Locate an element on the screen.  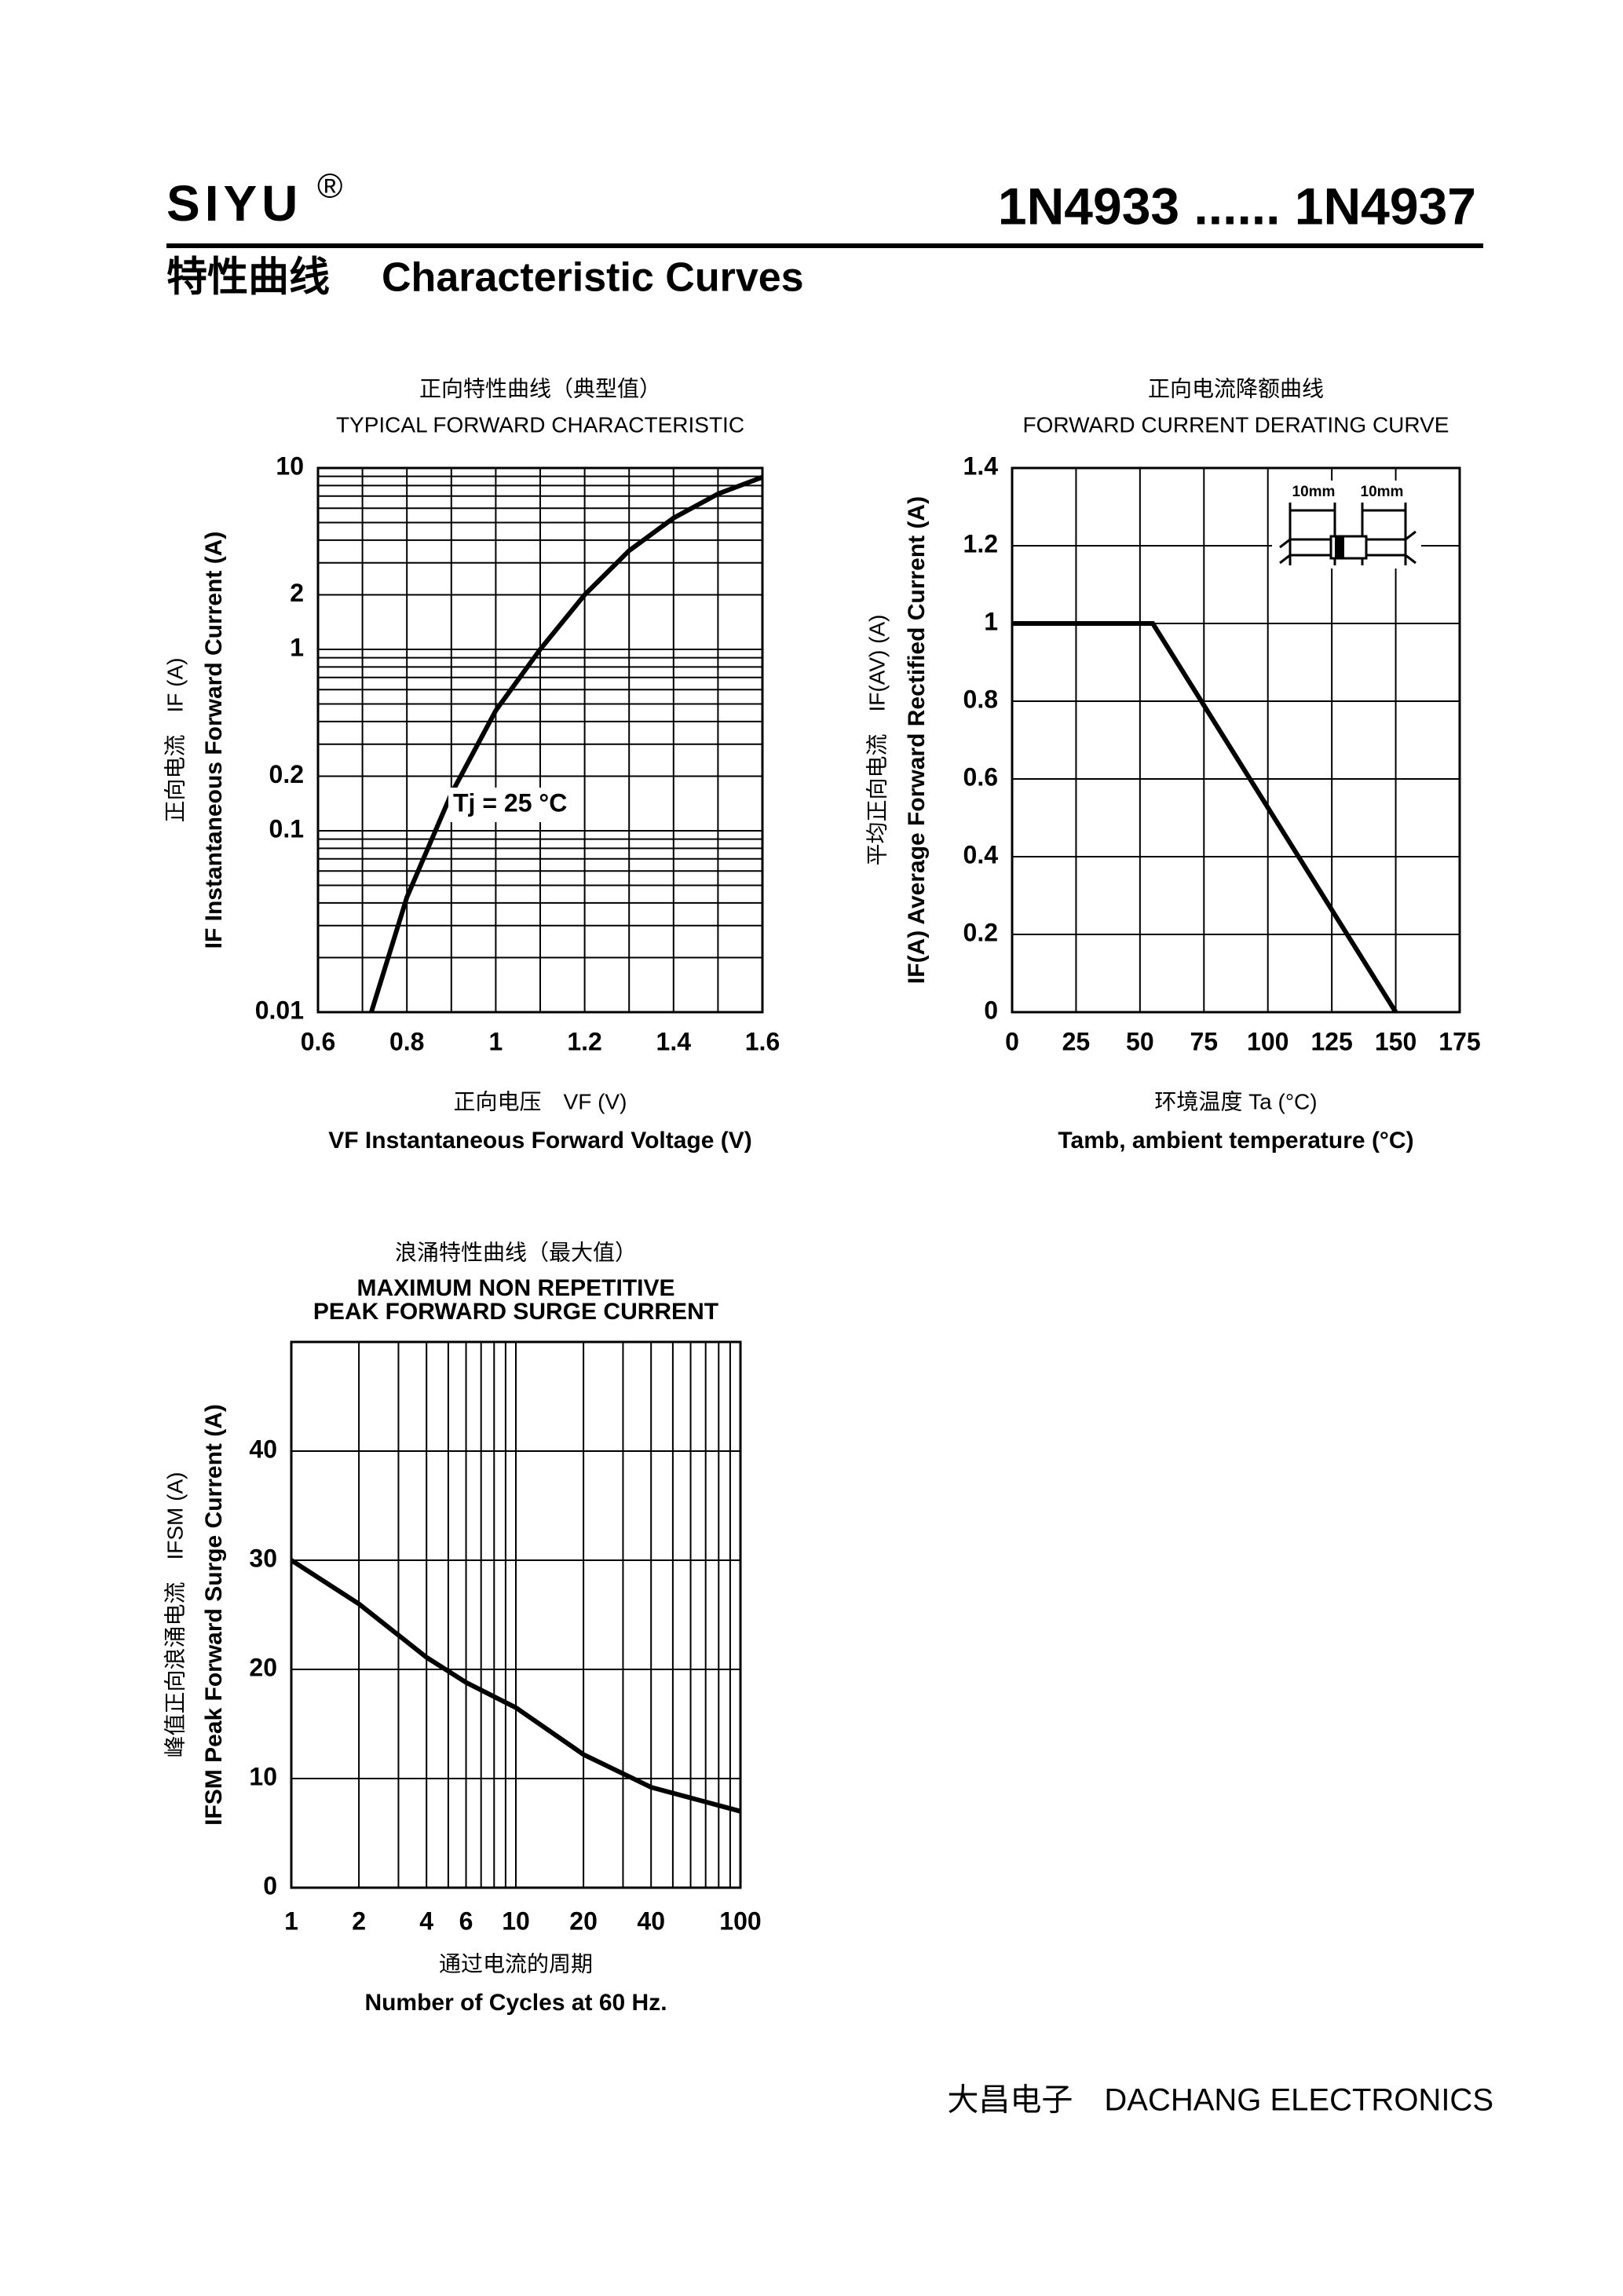
x-tick-label: 2 is located at coordinates (359, 1921).